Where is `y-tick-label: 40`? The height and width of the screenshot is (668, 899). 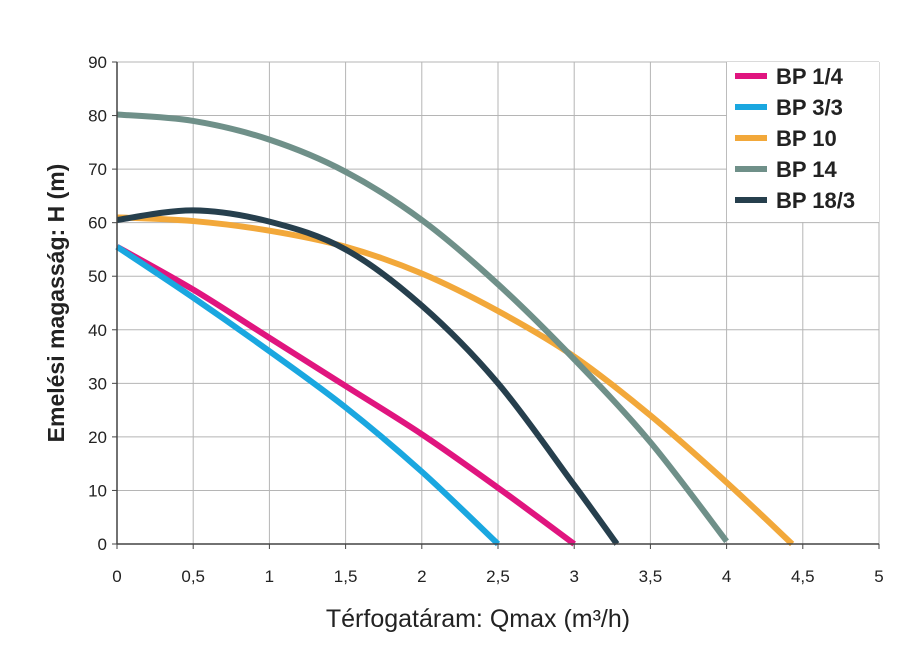
y-tick-label: 40 is located at coordinates (97, 330).